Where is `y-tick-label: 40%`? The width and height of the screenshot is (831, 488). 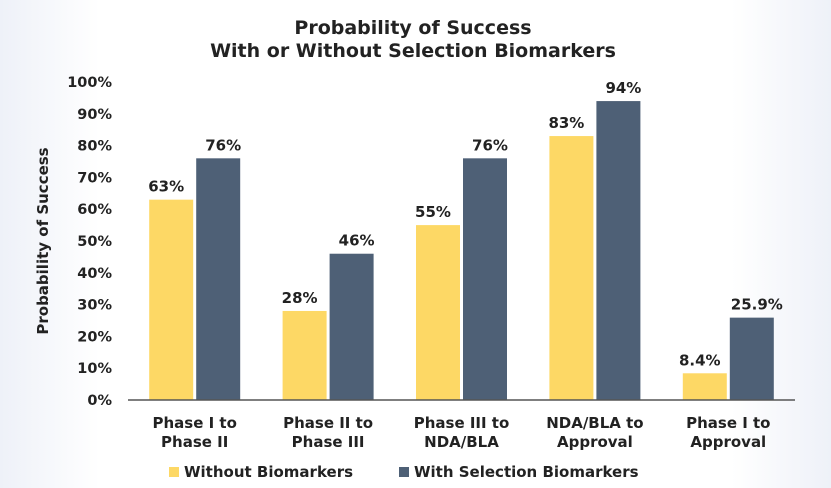
y-tick-label: 40% is located at coordinates (94, 274).